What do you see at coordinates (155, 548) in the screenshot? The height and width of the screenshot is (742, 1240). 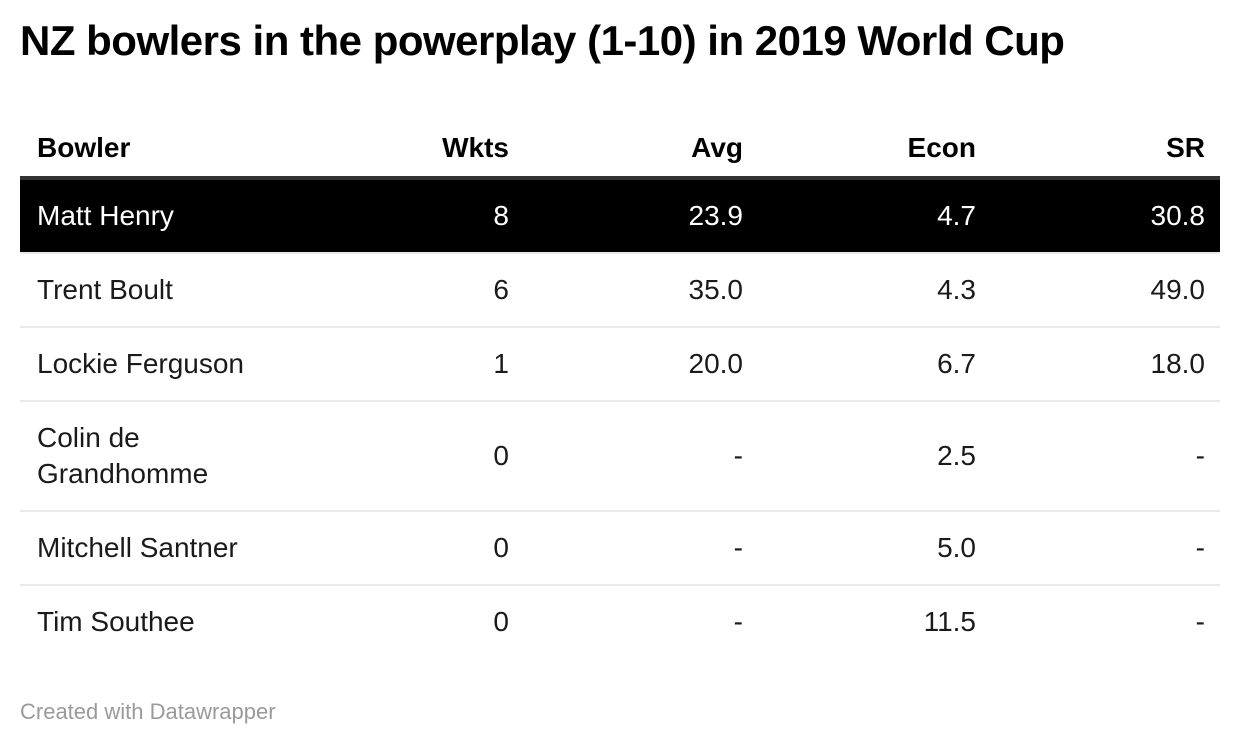 I see `cell-bowler: Mitchell Santner` at bounding box center [155, 548].